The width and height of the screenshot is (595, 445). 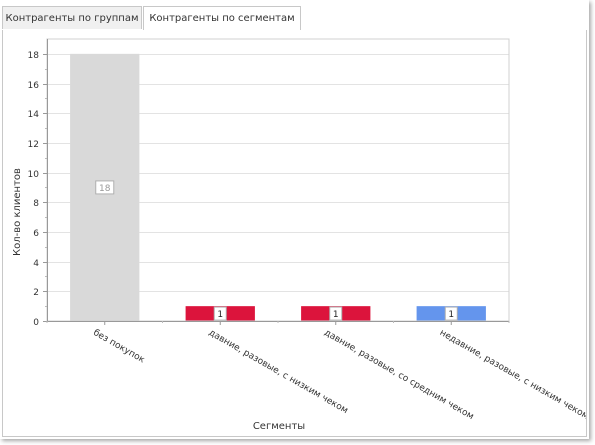 I want to click on y-tick-label: 8, so click(x=36, y=204).